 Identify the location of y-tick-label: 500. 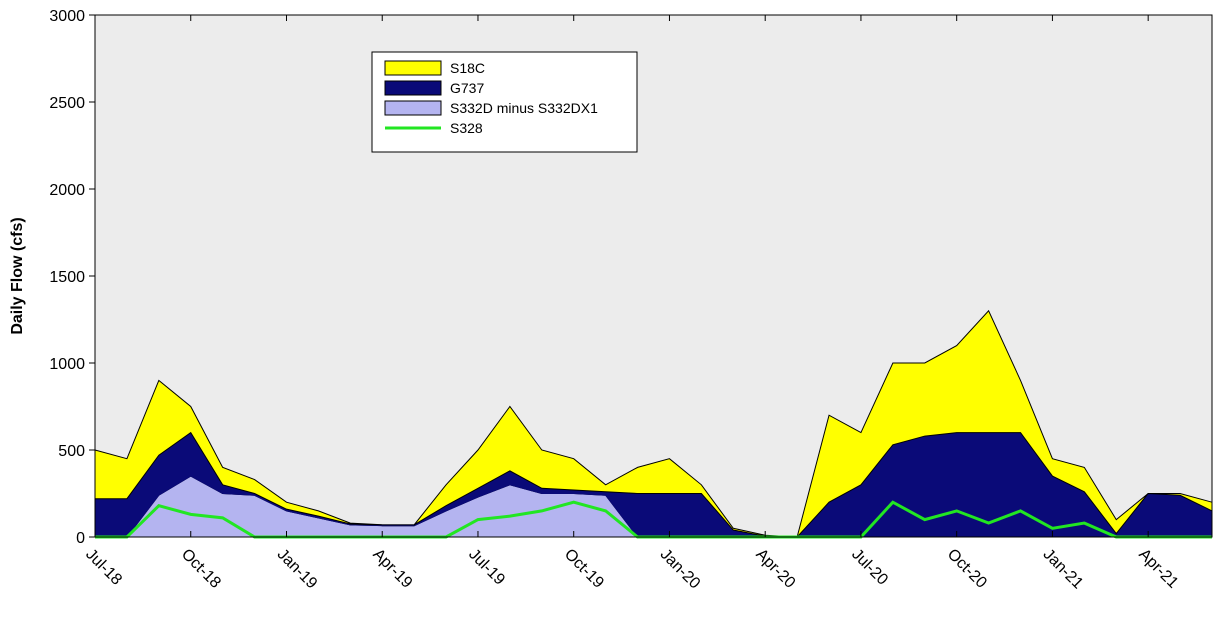
(71, 451).